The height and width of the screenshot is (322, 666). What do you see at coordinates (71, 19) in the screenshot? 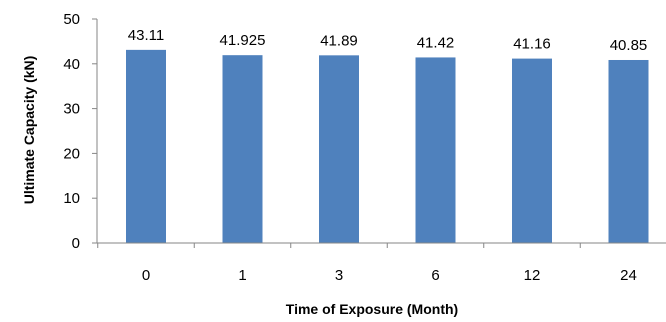
I see `y-tick-label-50: 50` at bounding box center [71, 19].